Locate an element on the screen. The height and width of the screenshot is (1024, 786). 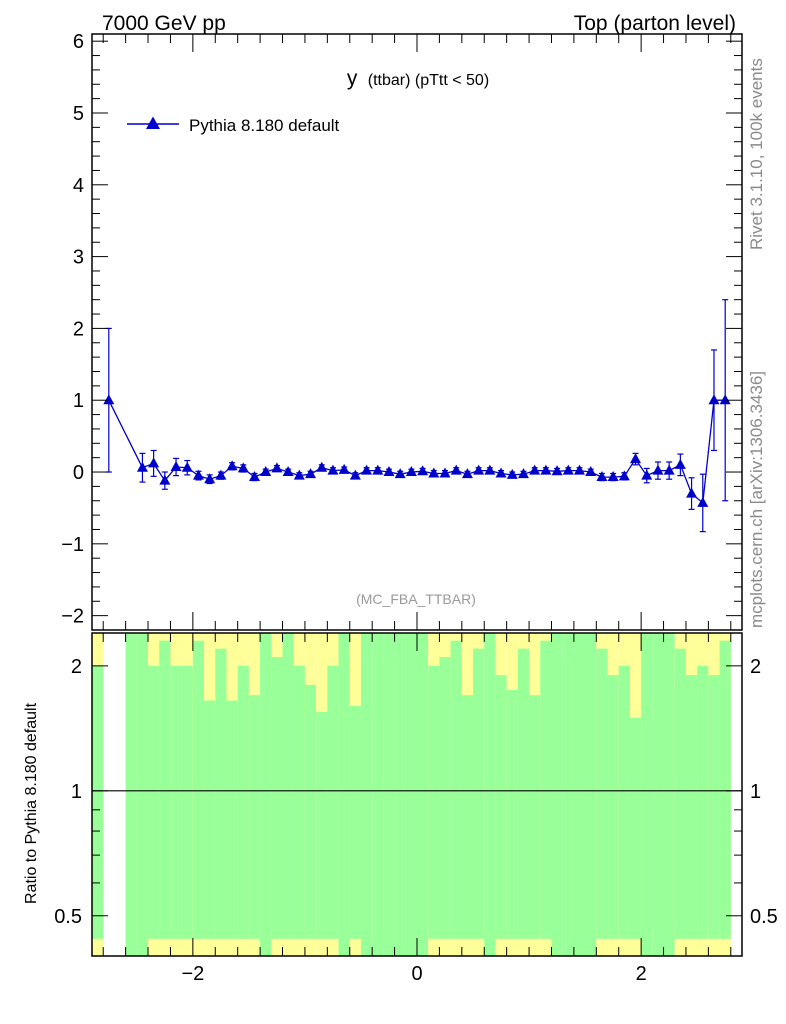
ratio-ylabel: Ratio to Pythia 8.180 default is located at coordinates (31, 803).